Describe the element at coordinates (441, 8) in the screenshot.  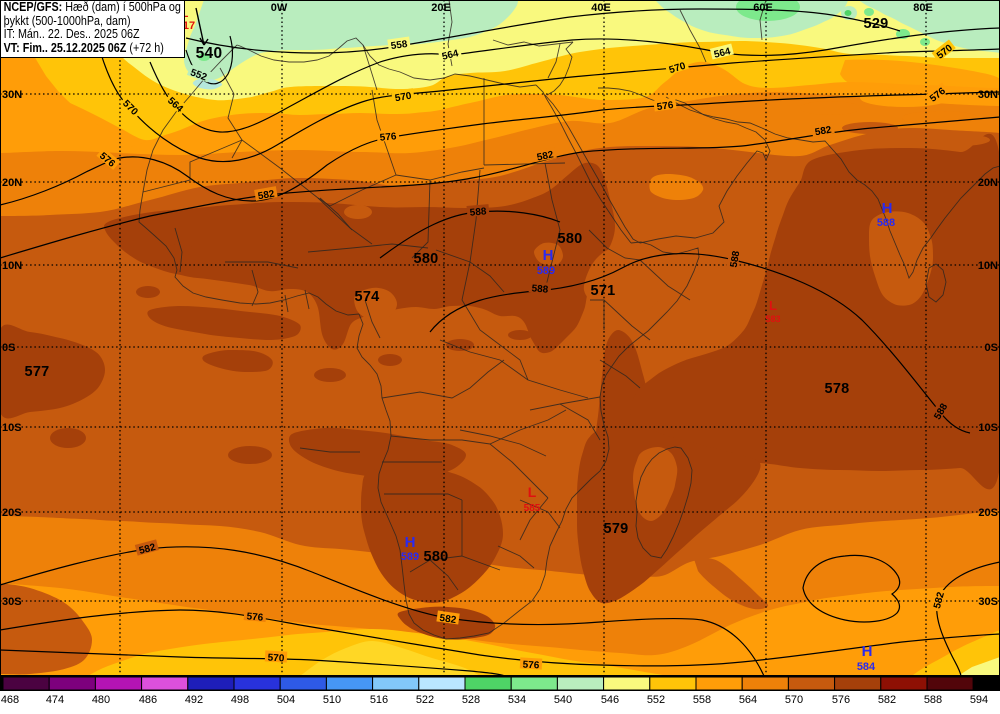
I see `svg-text: 20E` at that location.